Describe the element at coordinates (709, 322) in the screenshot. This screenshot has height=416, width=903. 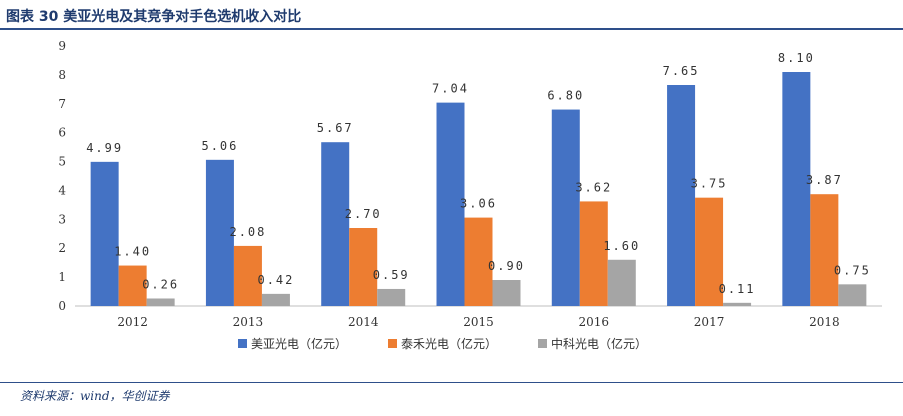
I see `x-tick-label: 2017` at that location.